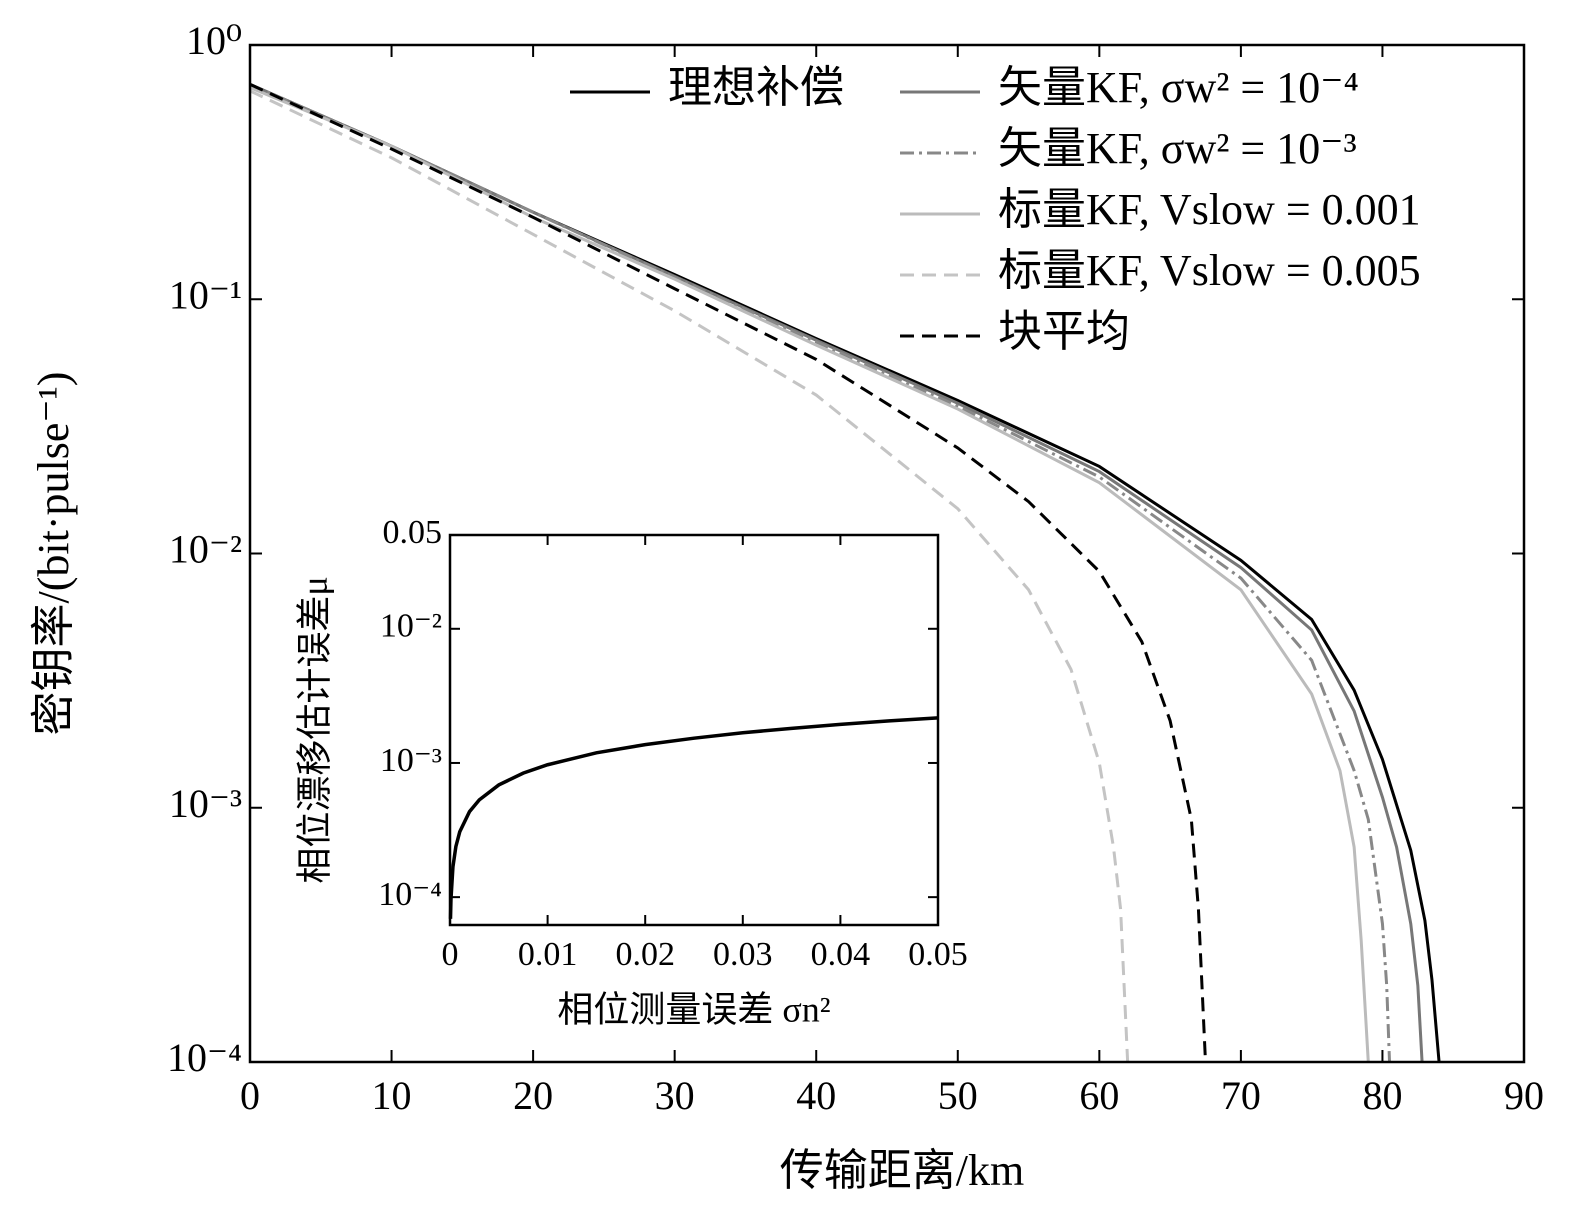  What do you see at coordinates (938, 954) in the screenshot?
I see `x-tick-label: 0.05` at bounding box center [938, 954].